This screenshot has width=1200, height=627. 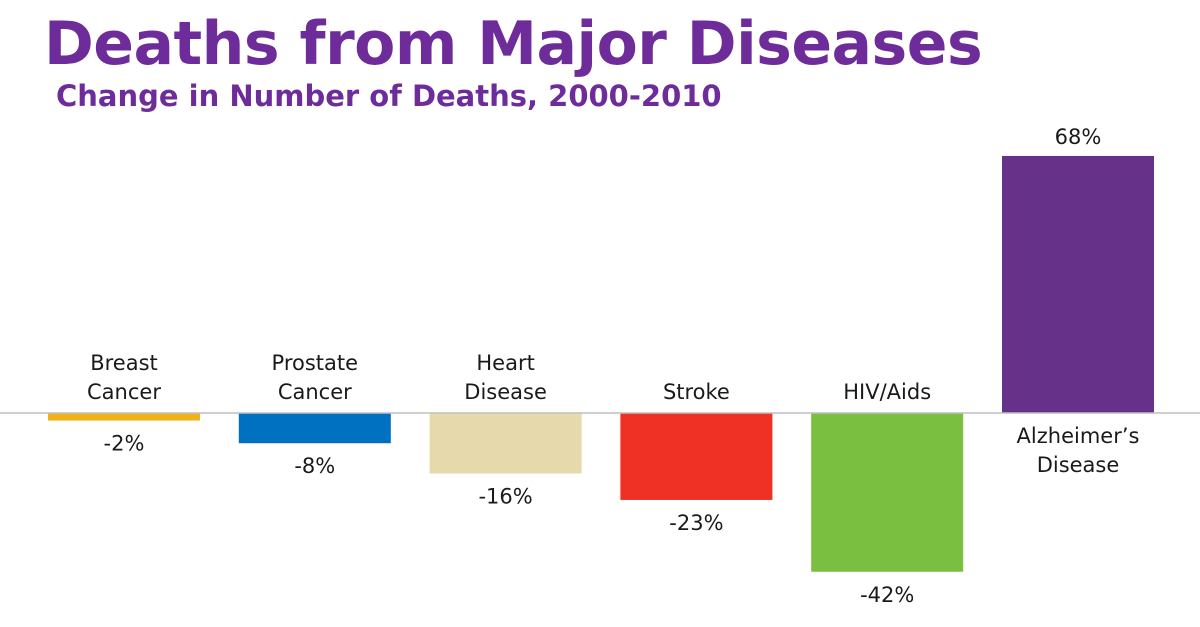 I want to click on data-label: -2%, so click(x=124, y=444).